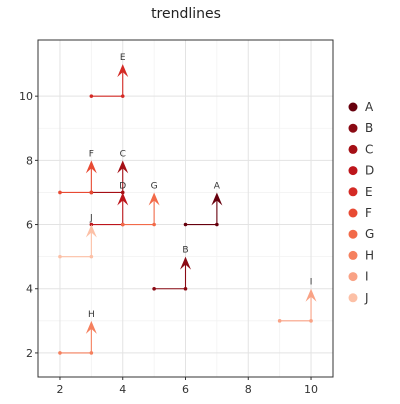  What do you see at coordinates (29, 225) in the screenshot?
I see `y-tick-label: 6` at bounding box center [29, 225].